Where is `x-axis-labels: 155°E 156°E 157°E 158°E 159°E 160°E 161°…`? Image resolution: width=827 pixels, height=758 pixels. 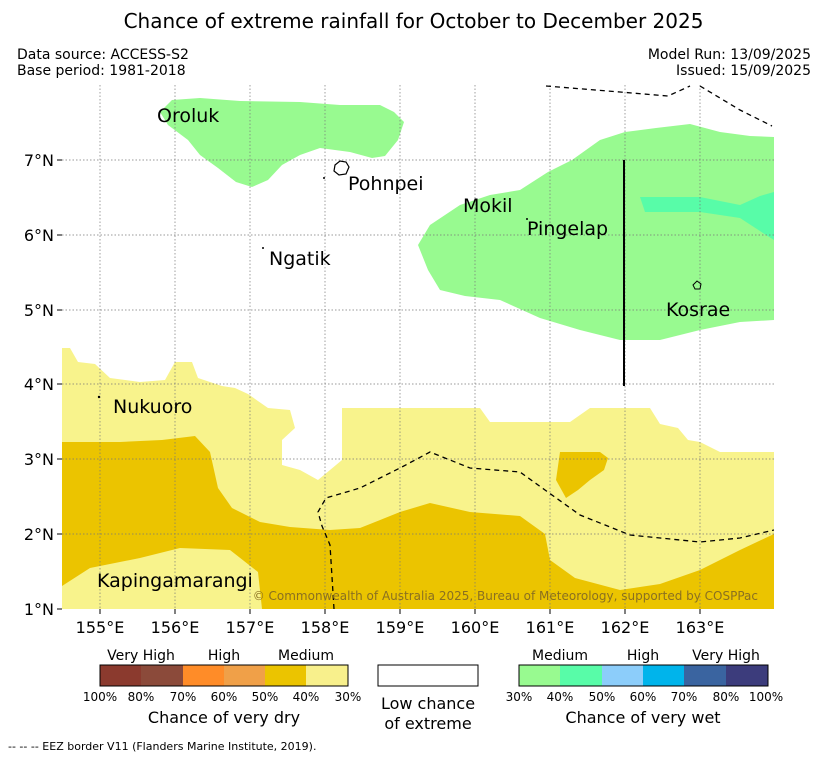
x-axis-labels: 155°E 156°E 157°E 158°E 159°E 160°E 161°… is located at coordinates (400, 627).